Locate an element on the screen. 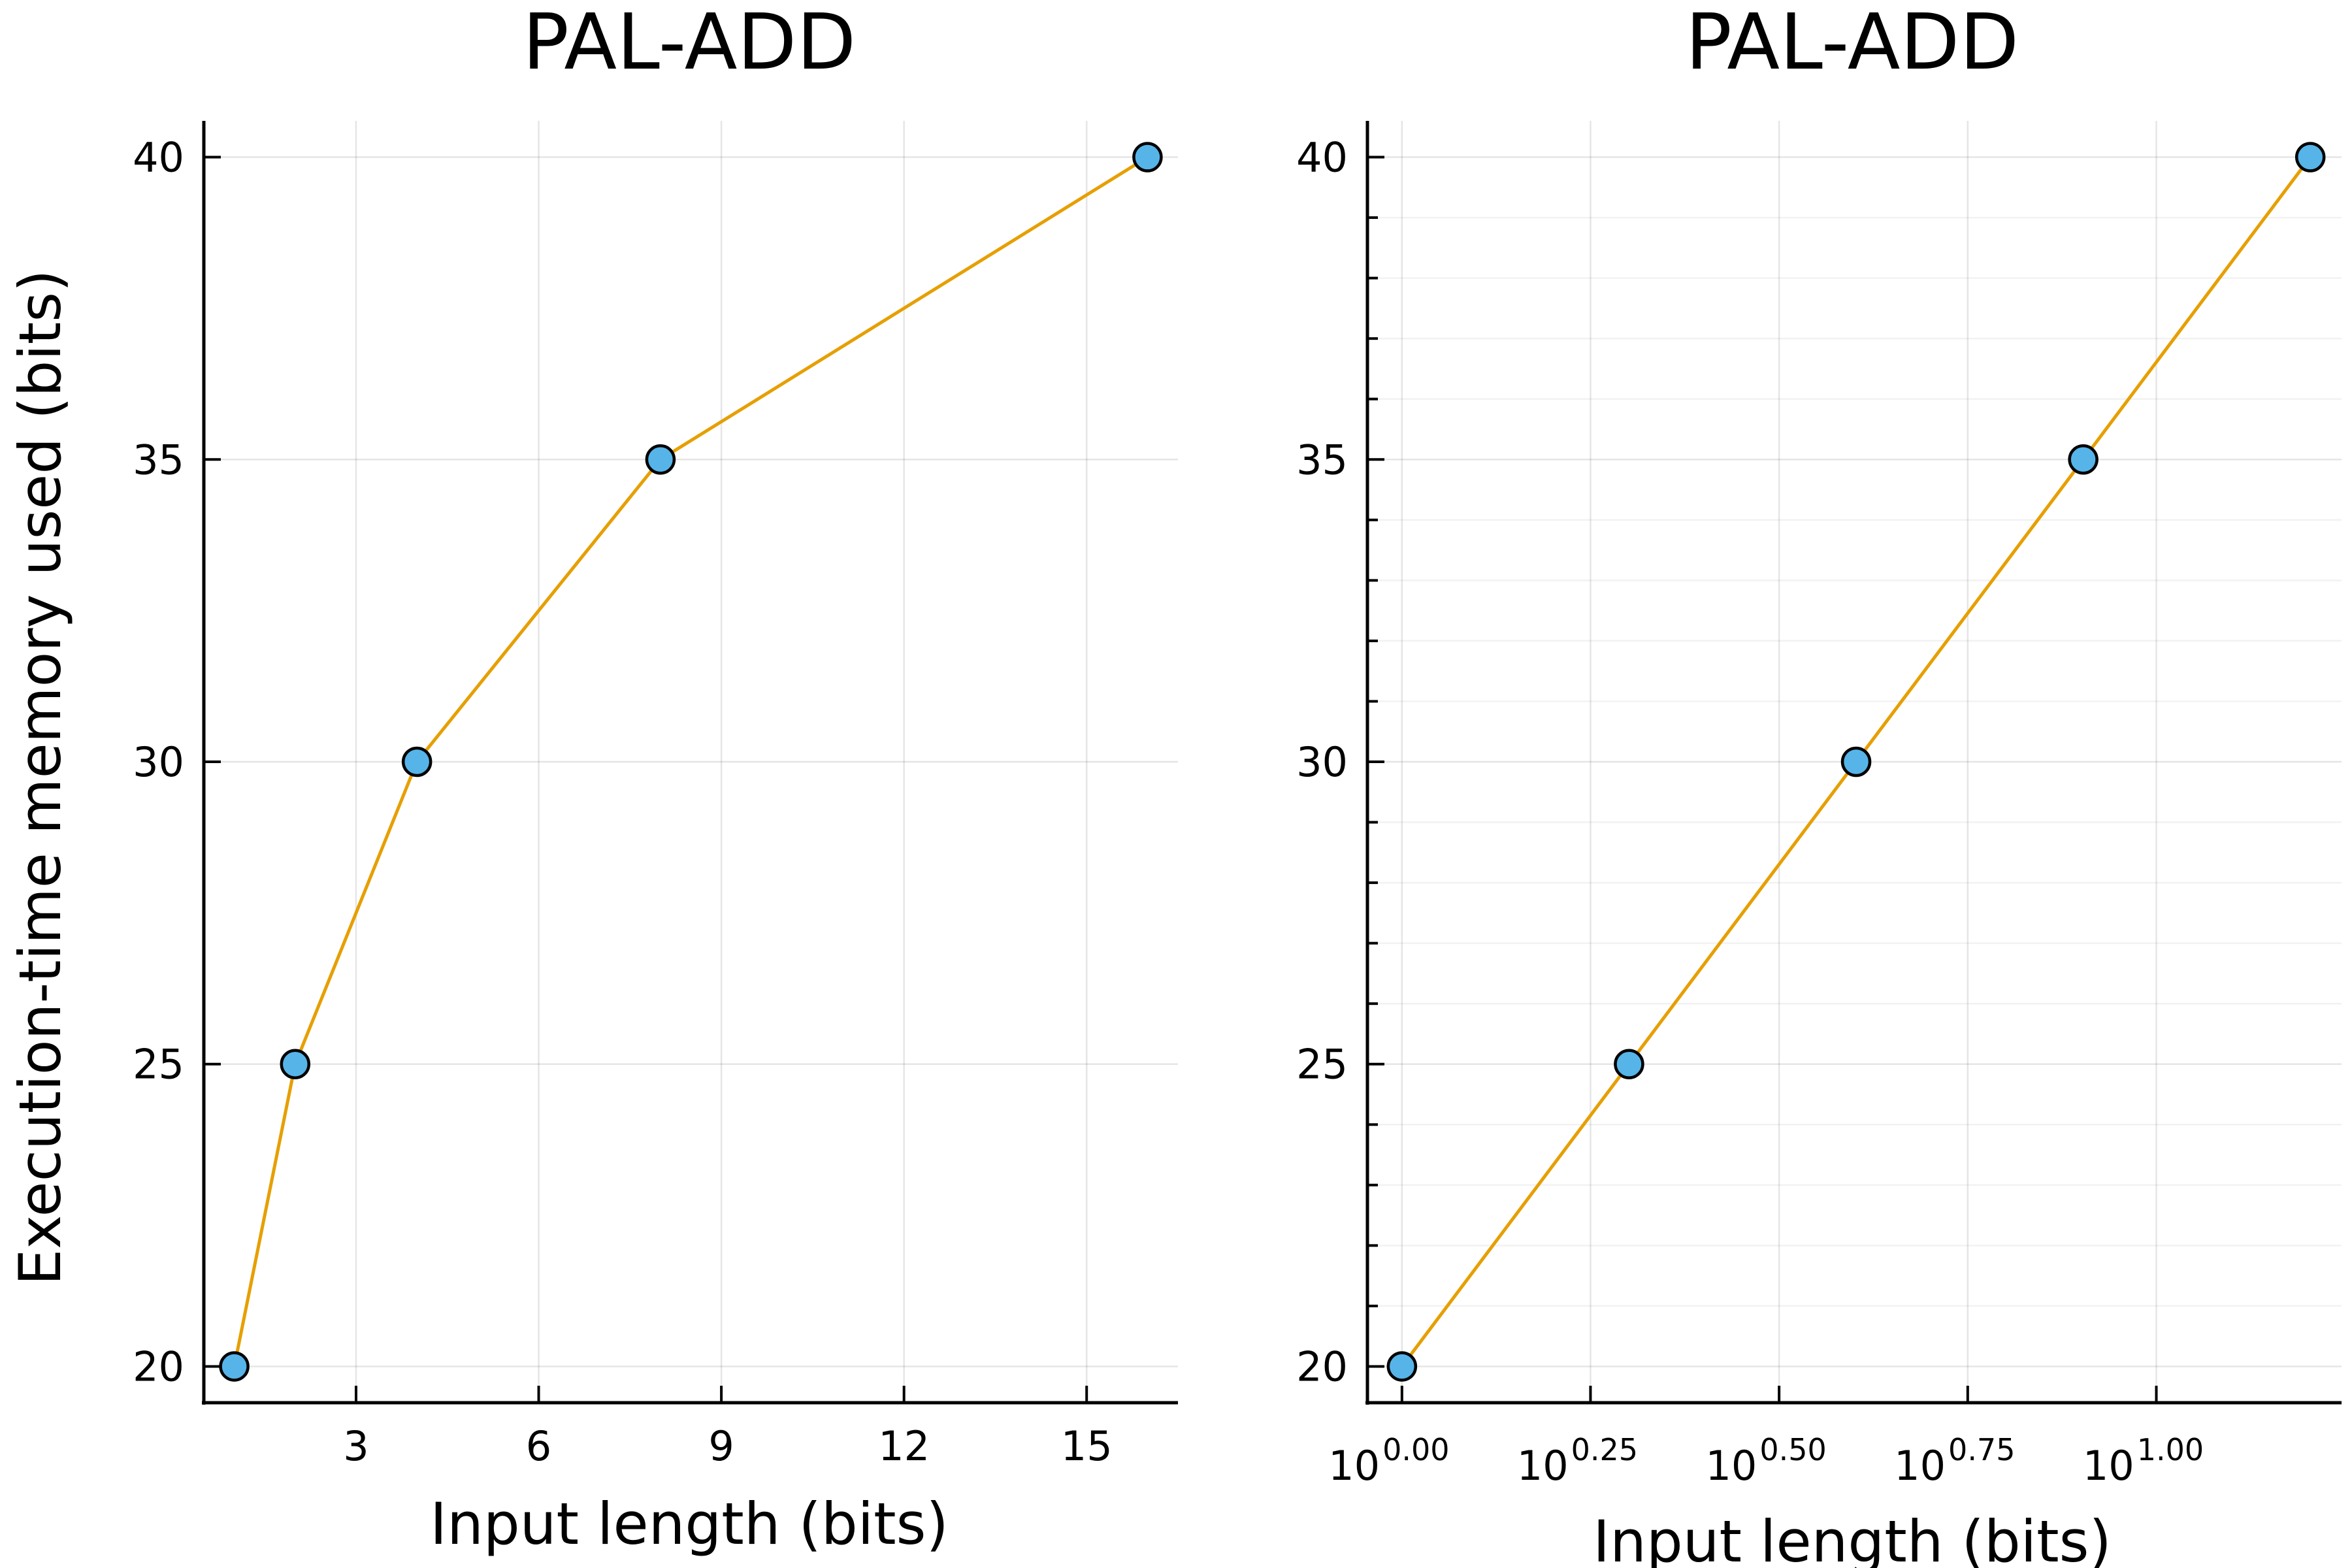 Image resolution: width=2352 pixels, height=1568 pixels. right-x-tick-label: 101.00 is located at coordinates (2143, 1461).